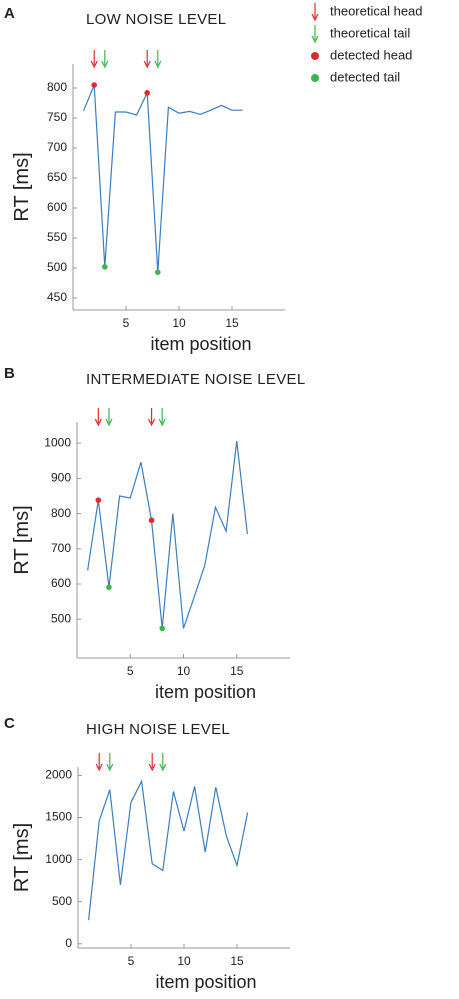  What do you see at coordinates (58, 817) in the screenshot?
I see `y-tick-label: 1500` at bounding box center [58, 817].